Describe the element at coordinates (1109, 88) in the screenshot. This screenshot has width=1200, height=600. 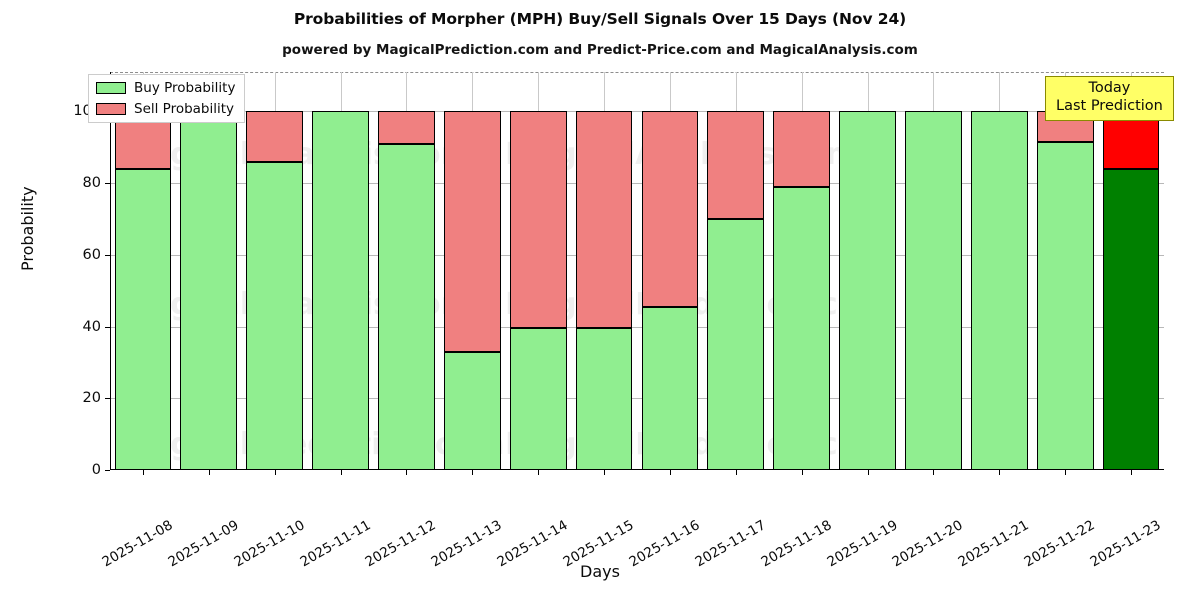
I see `today-annotation-line1: Today` at that location.